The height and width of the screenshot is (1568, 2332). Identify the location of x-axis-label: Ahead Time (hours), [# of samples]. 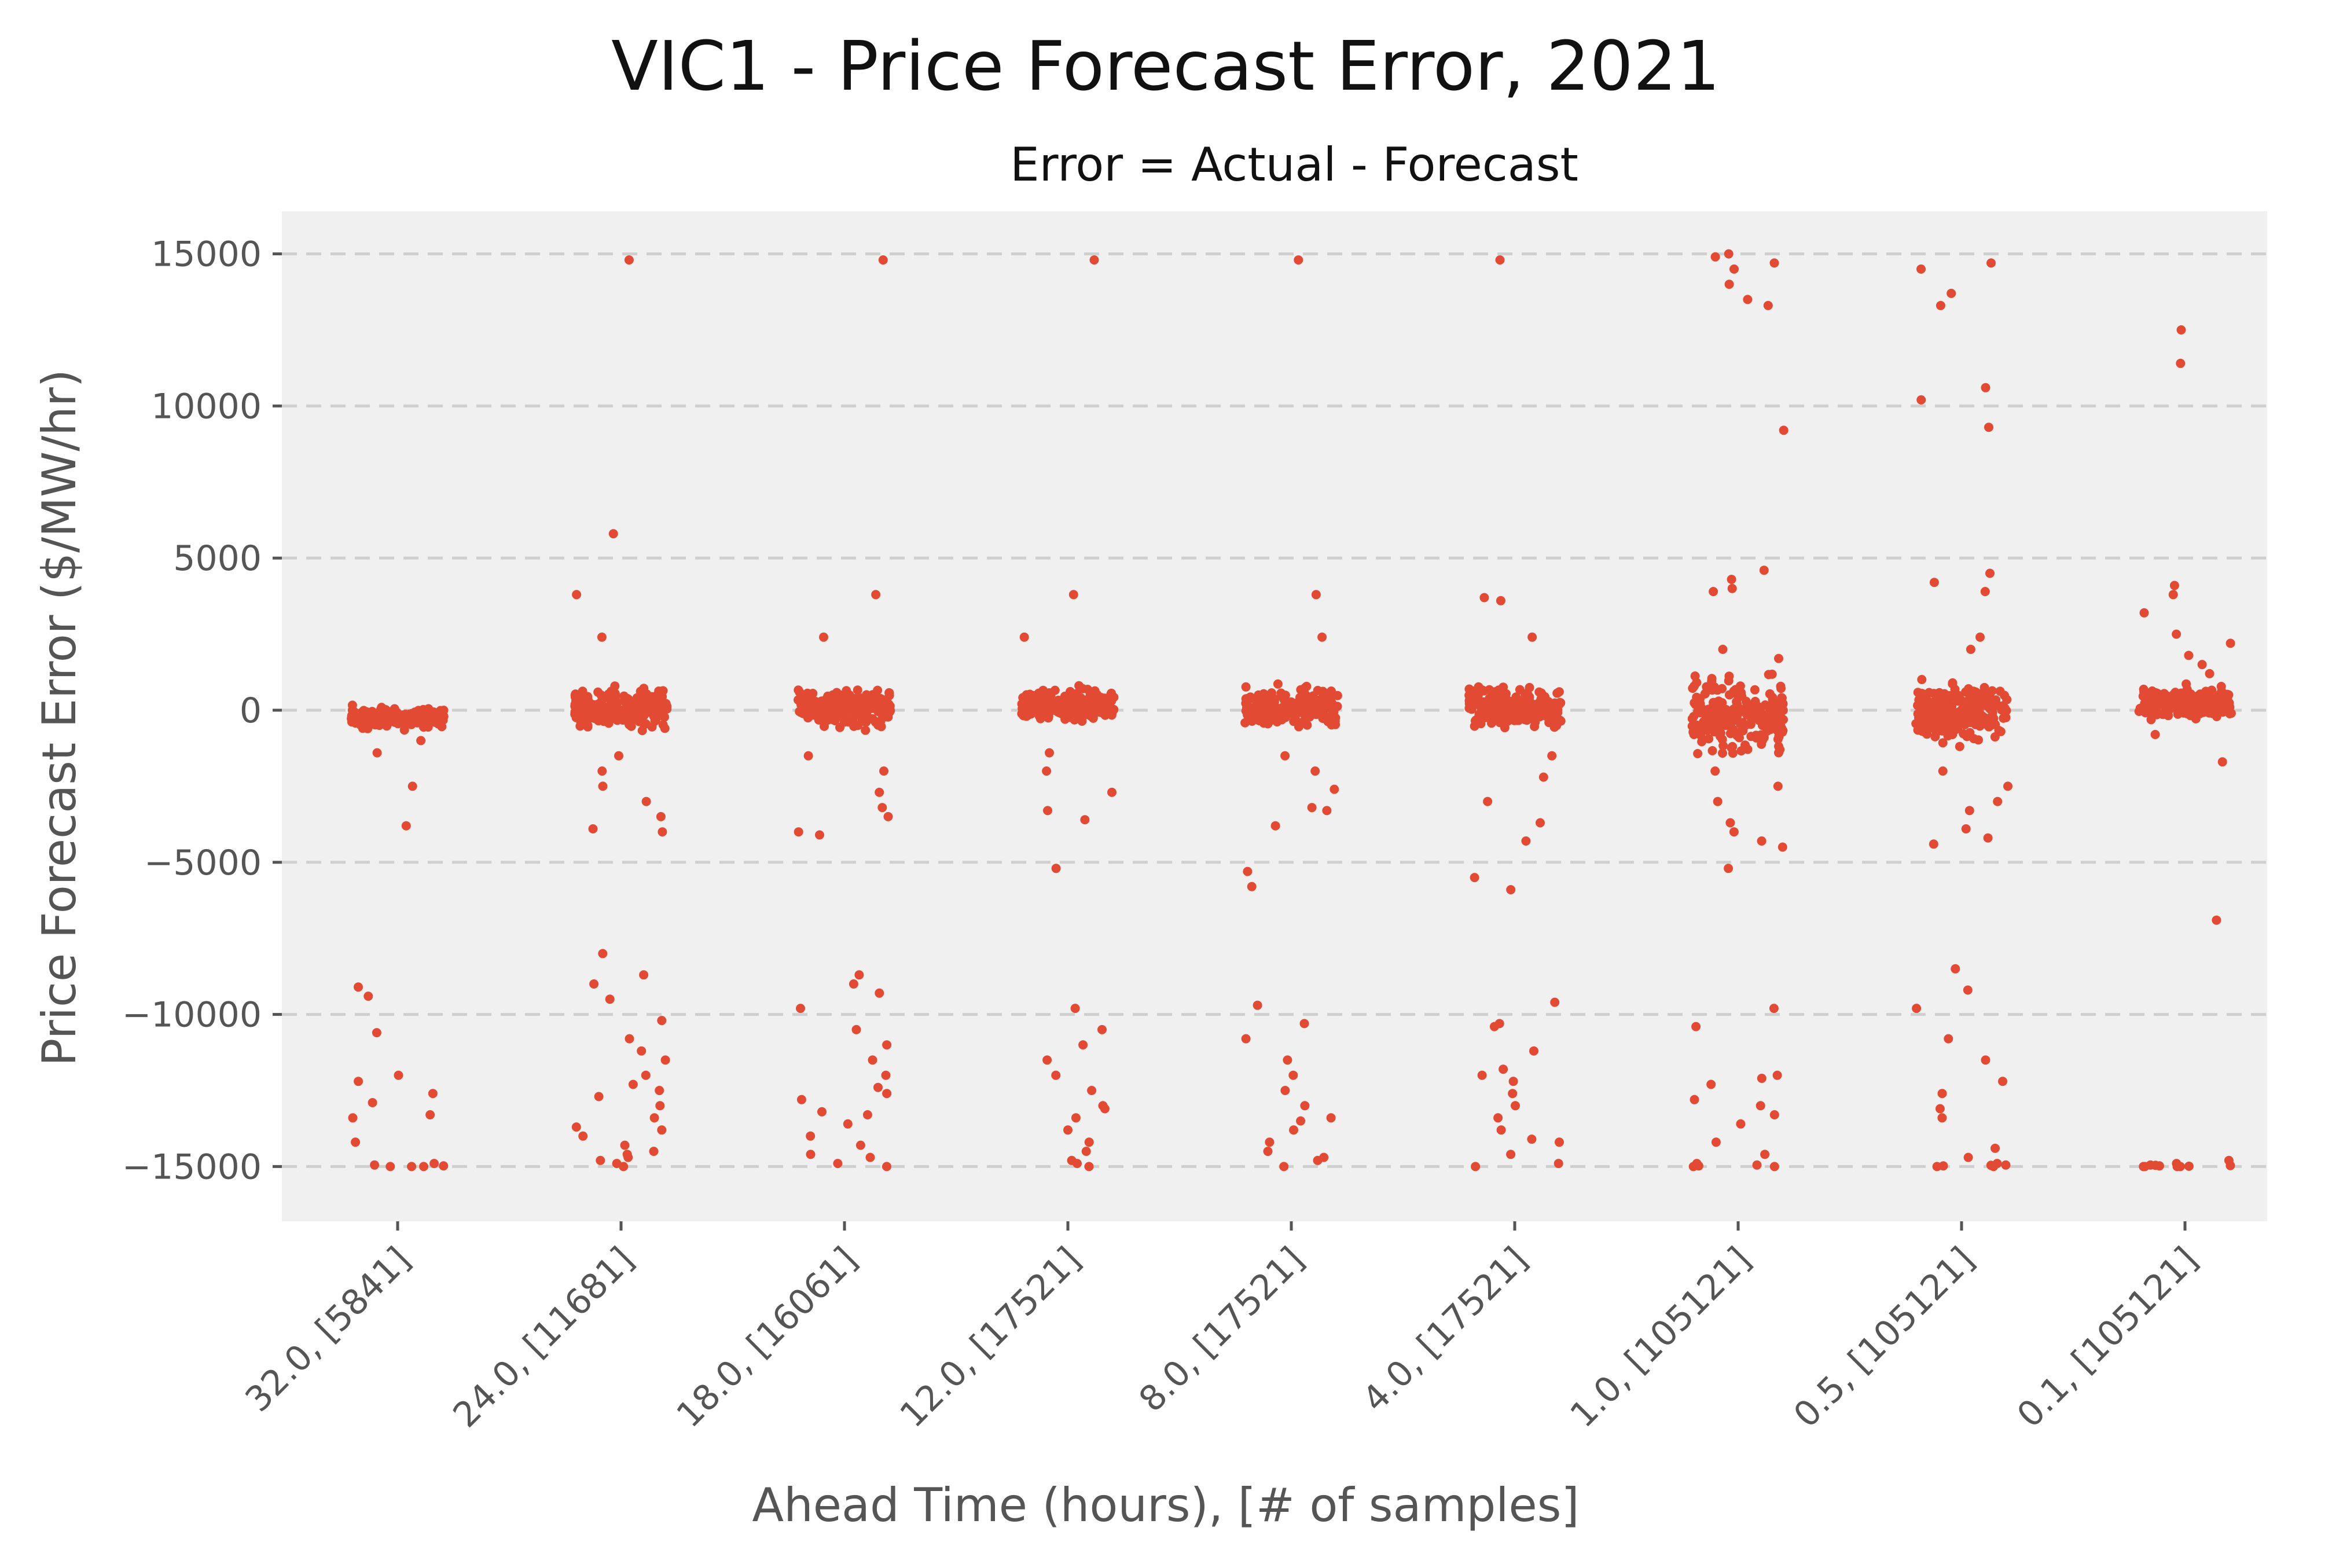
(1165, 1505).